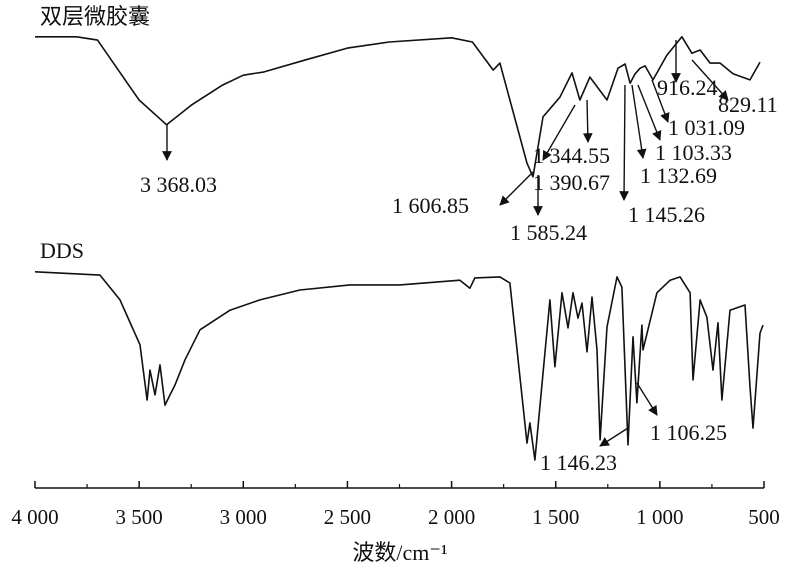 Image resolution: width=800 pixels, height=576 pixels. I want to click on annotation-label: 1 390.67, so click(571, 182).